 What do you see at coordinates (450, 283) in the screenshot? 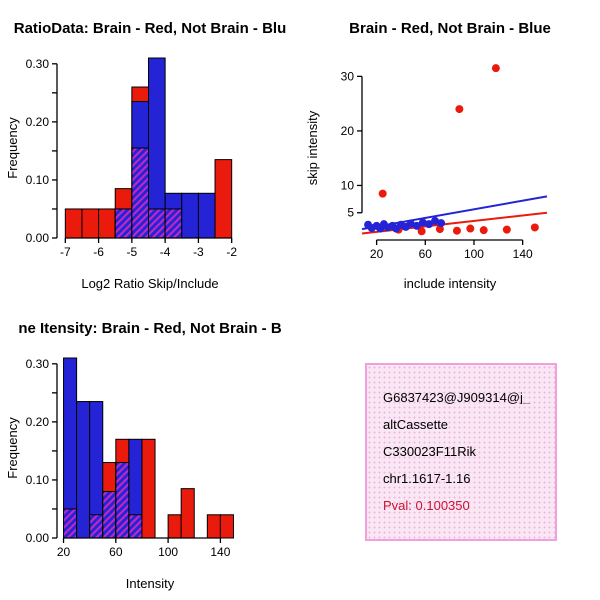
I see `intensity-scatter-xlabel: include intensity` at bounding box center [450, 283].